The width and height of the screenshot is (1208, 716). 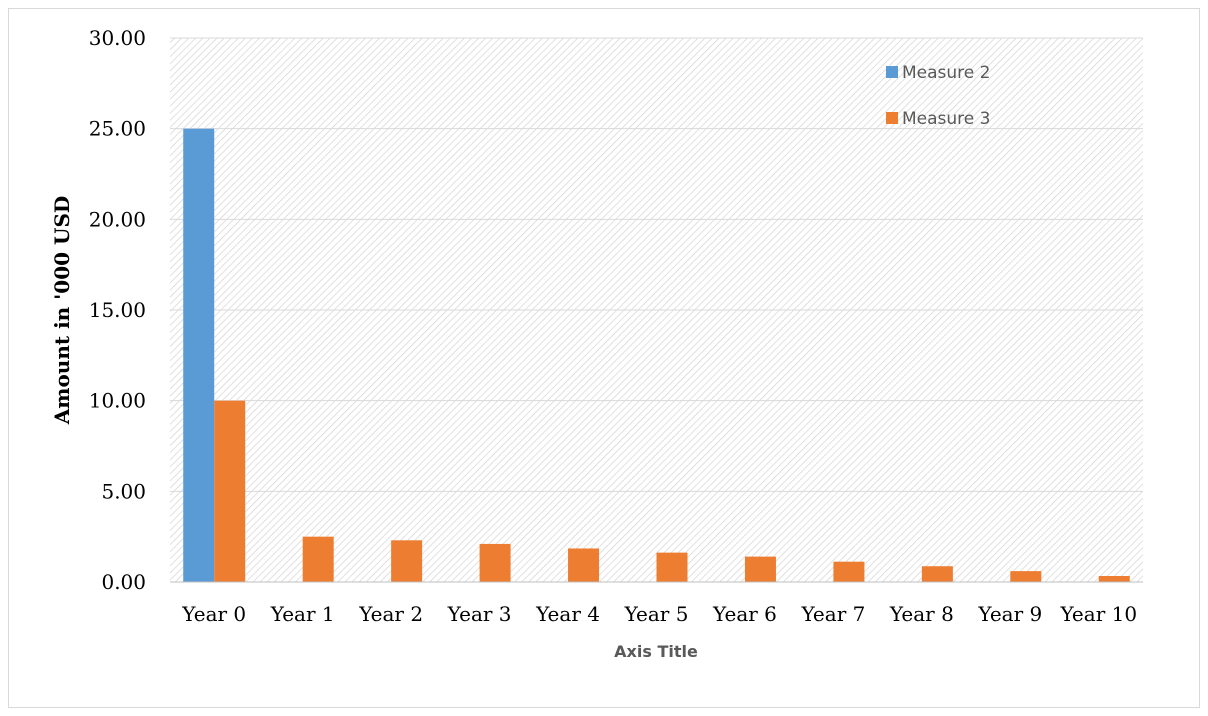 I want to click on legend: Measure 2 Measure 3, so click(x=938, y=96).